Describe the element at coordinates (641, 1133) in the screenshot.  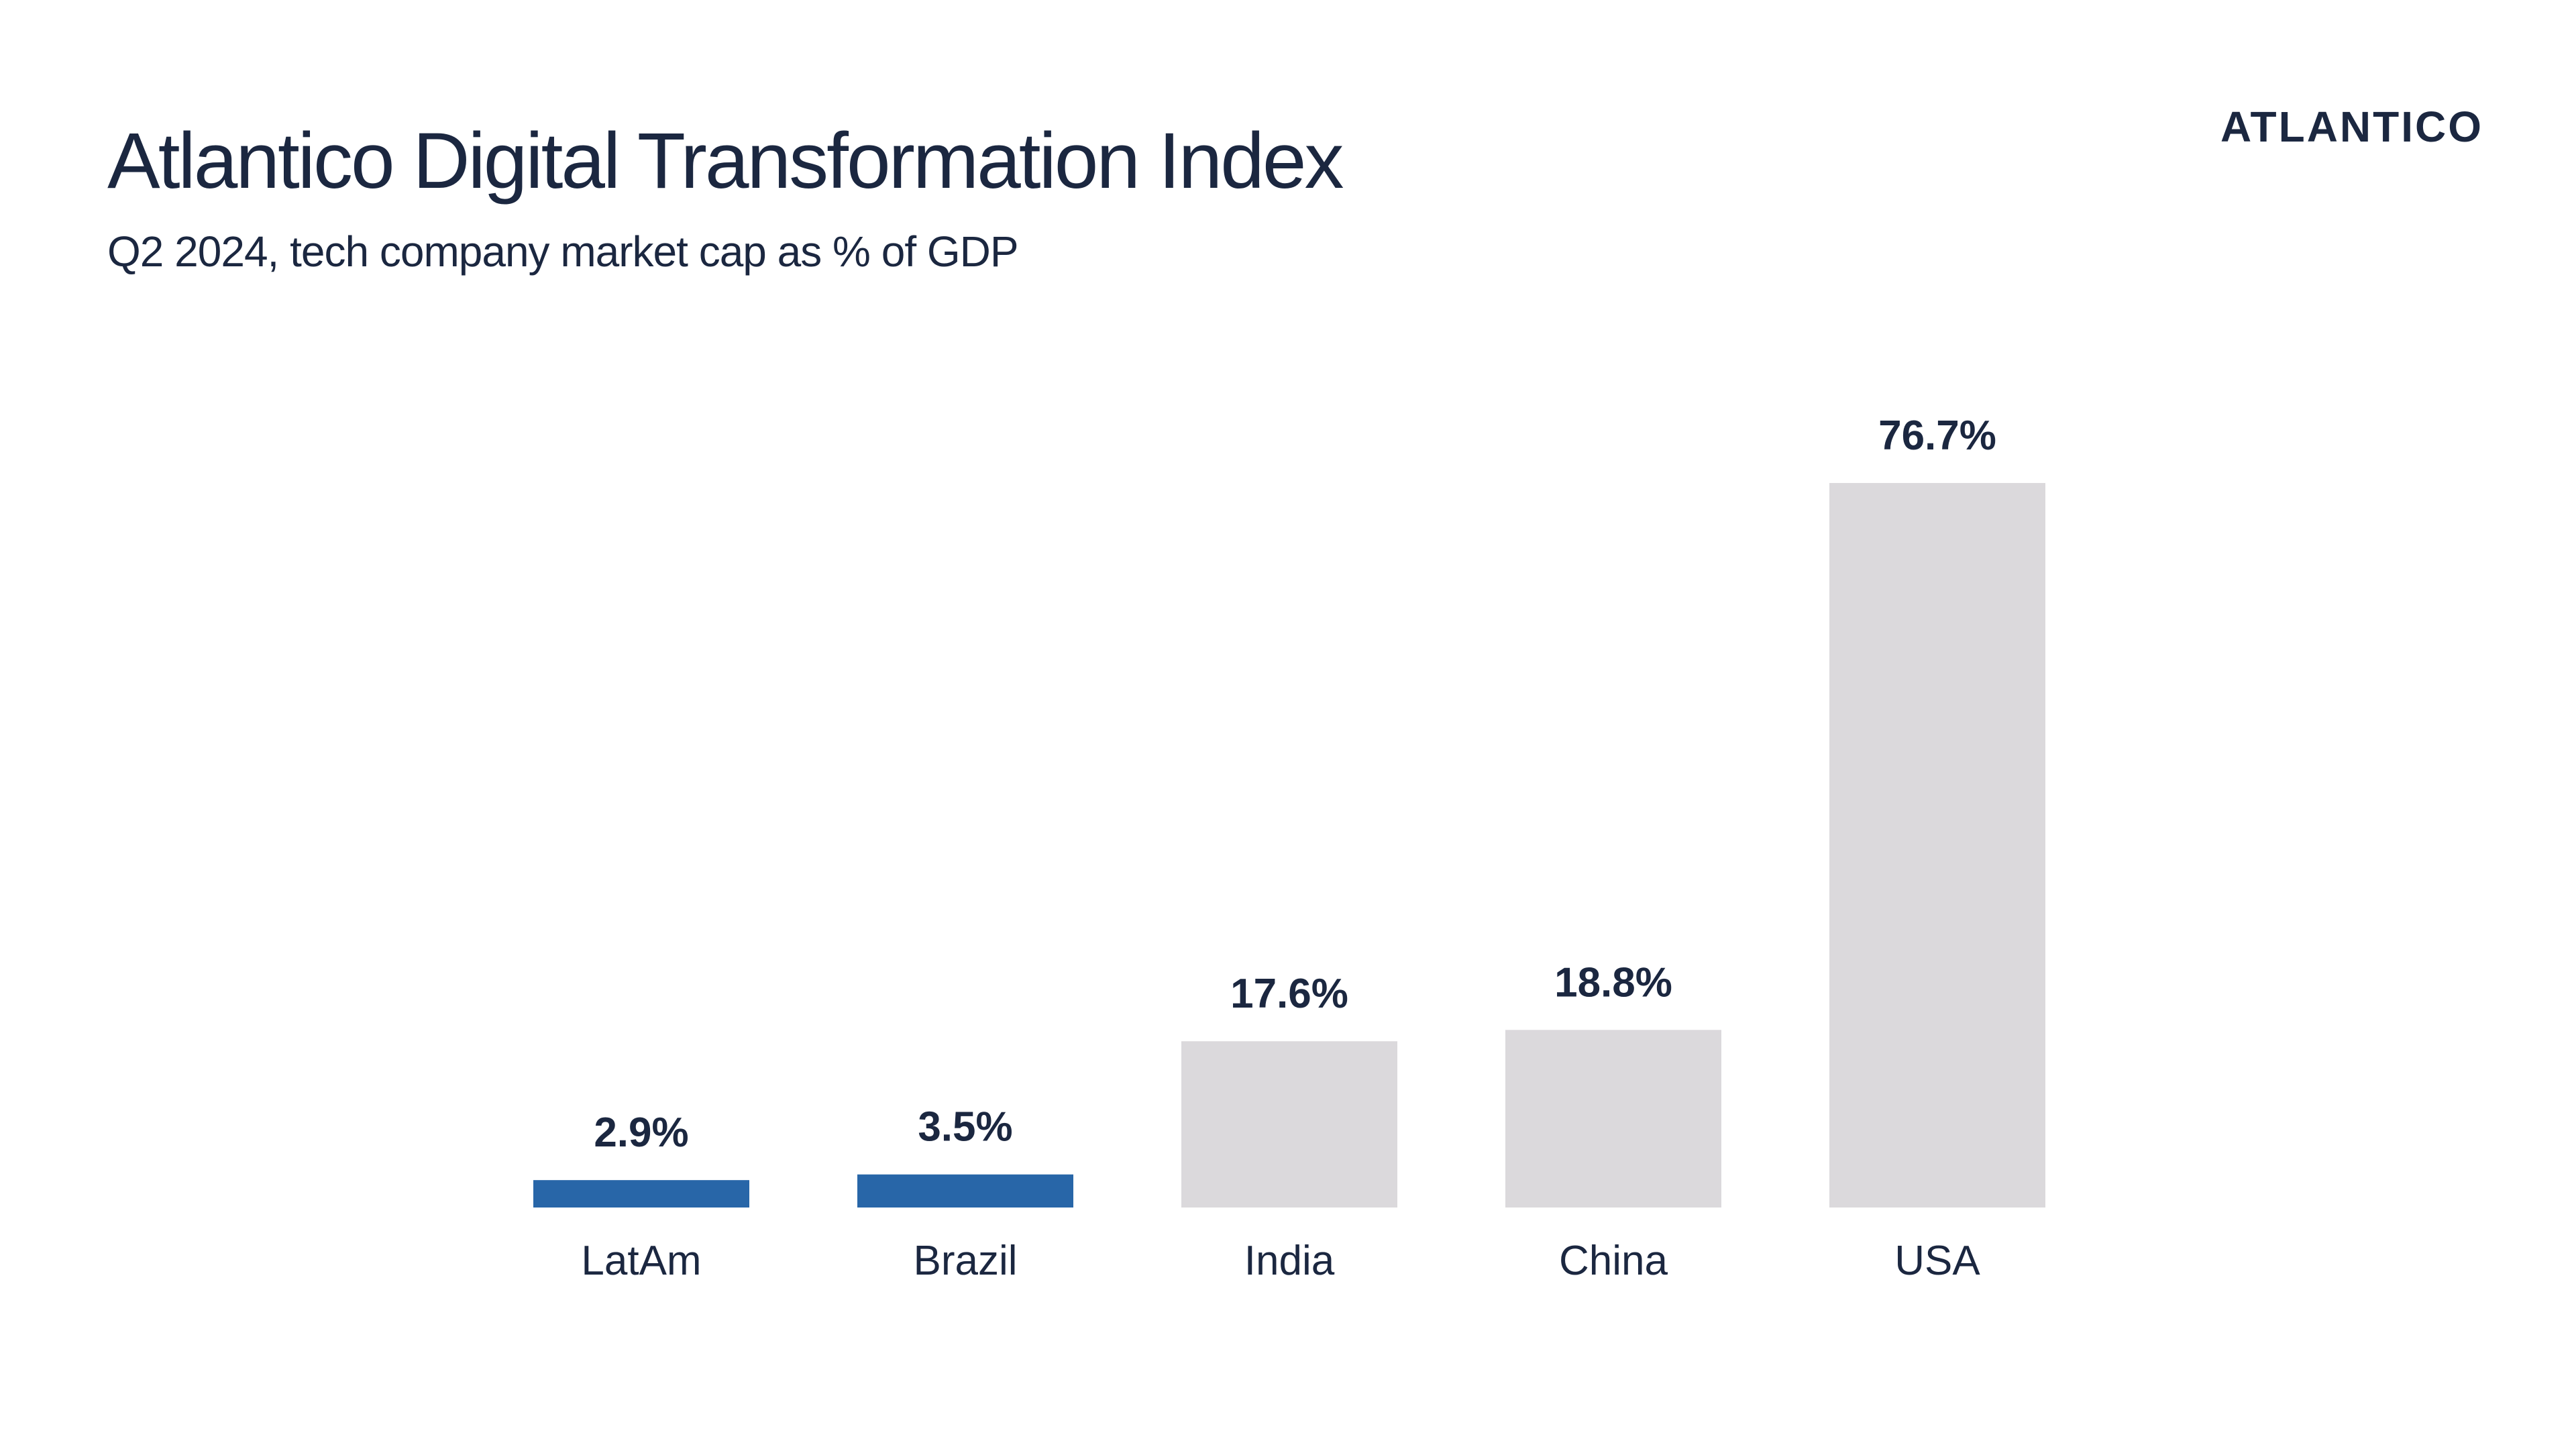
I see `value-label-latam: 2.9%` at that location.